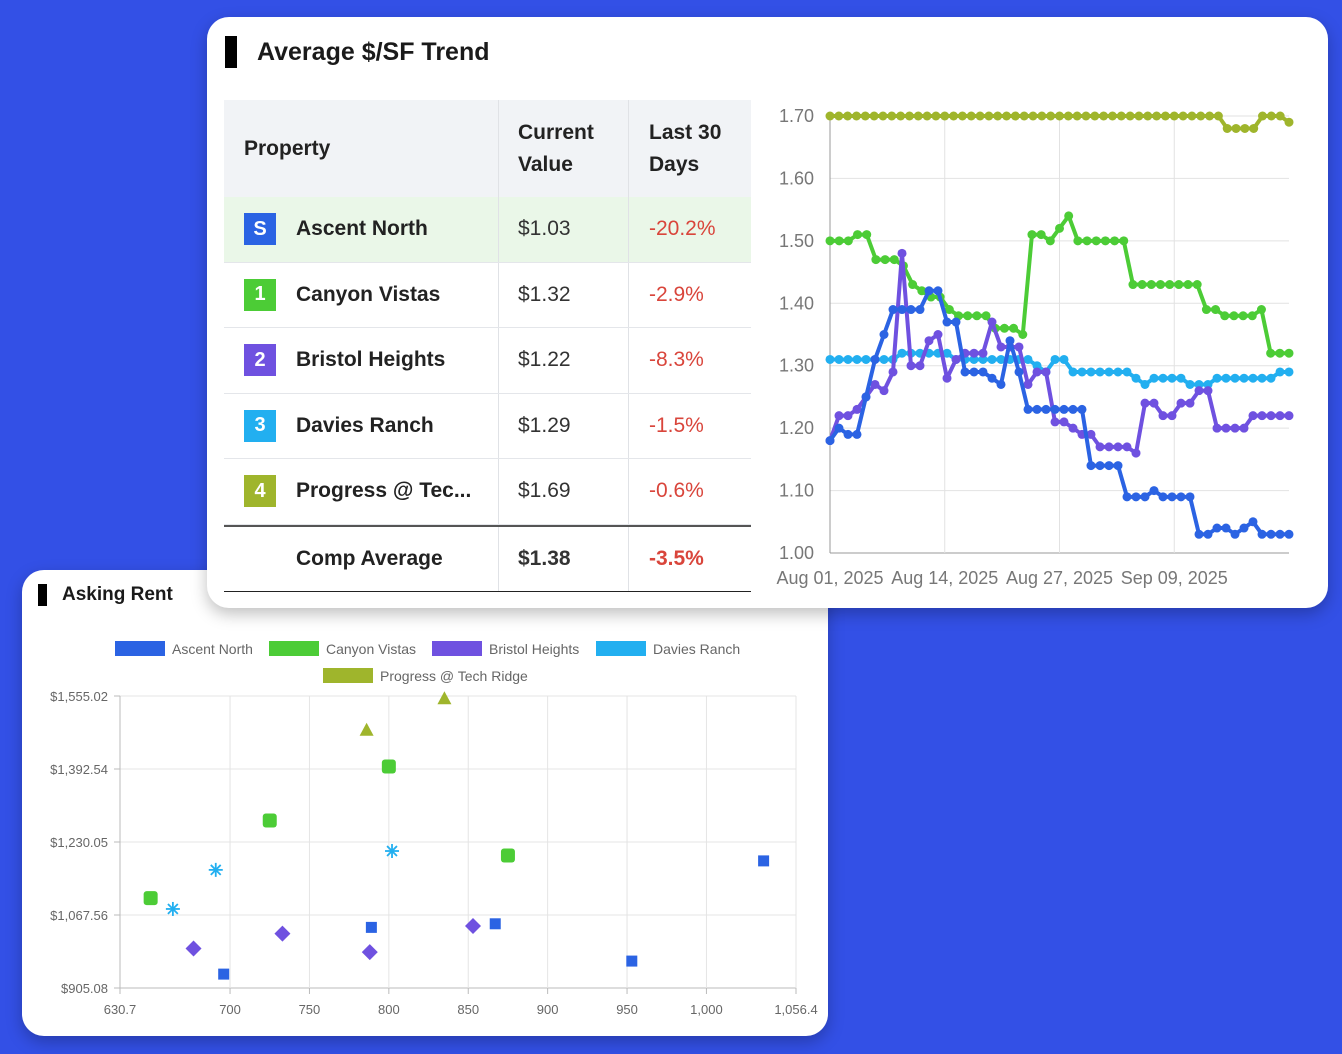 The image size is (1342, 1054). What do you see at coordinates (796, 116) in the screenshot?
I see `y-tick-label: 1.70` at bounding box center [796, 116].